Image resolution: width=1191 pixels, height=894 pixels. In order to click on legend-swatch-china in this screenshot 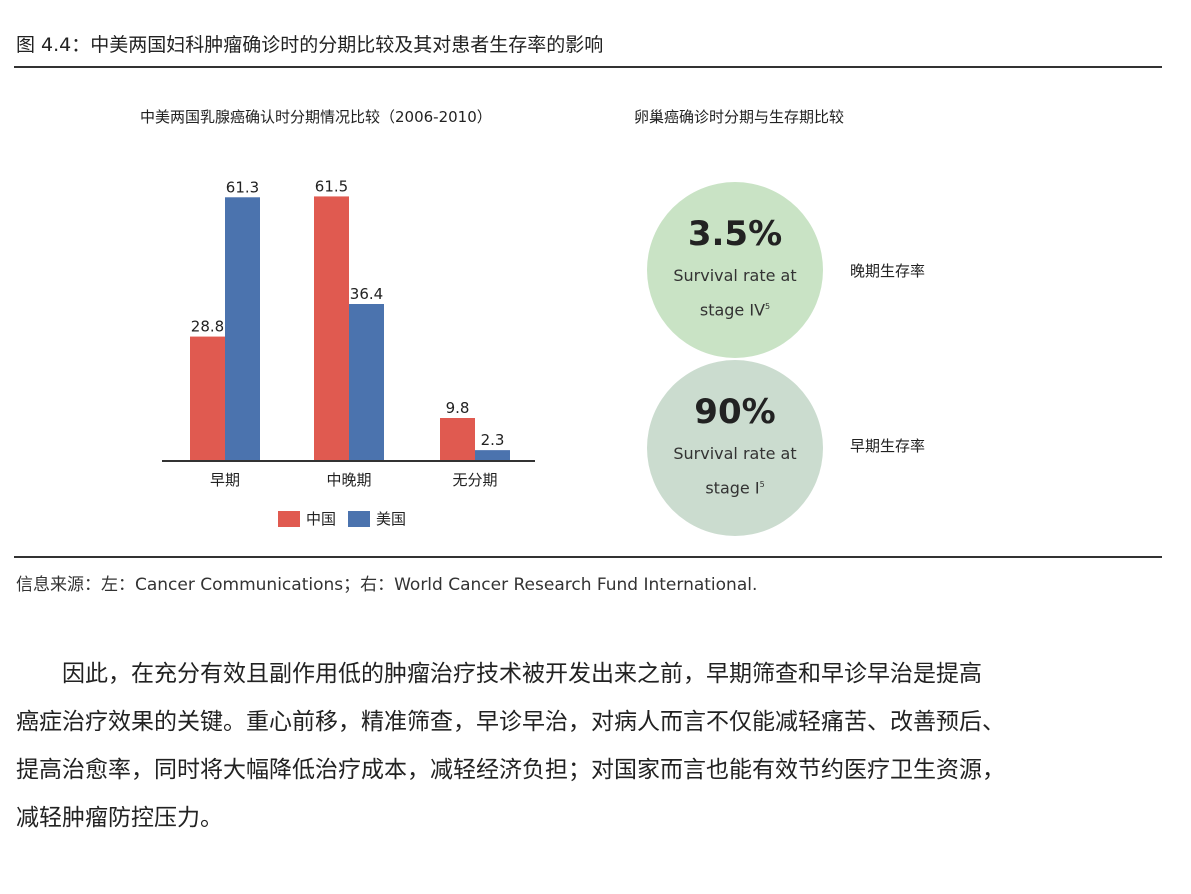, I will do `click(289, 518)`.